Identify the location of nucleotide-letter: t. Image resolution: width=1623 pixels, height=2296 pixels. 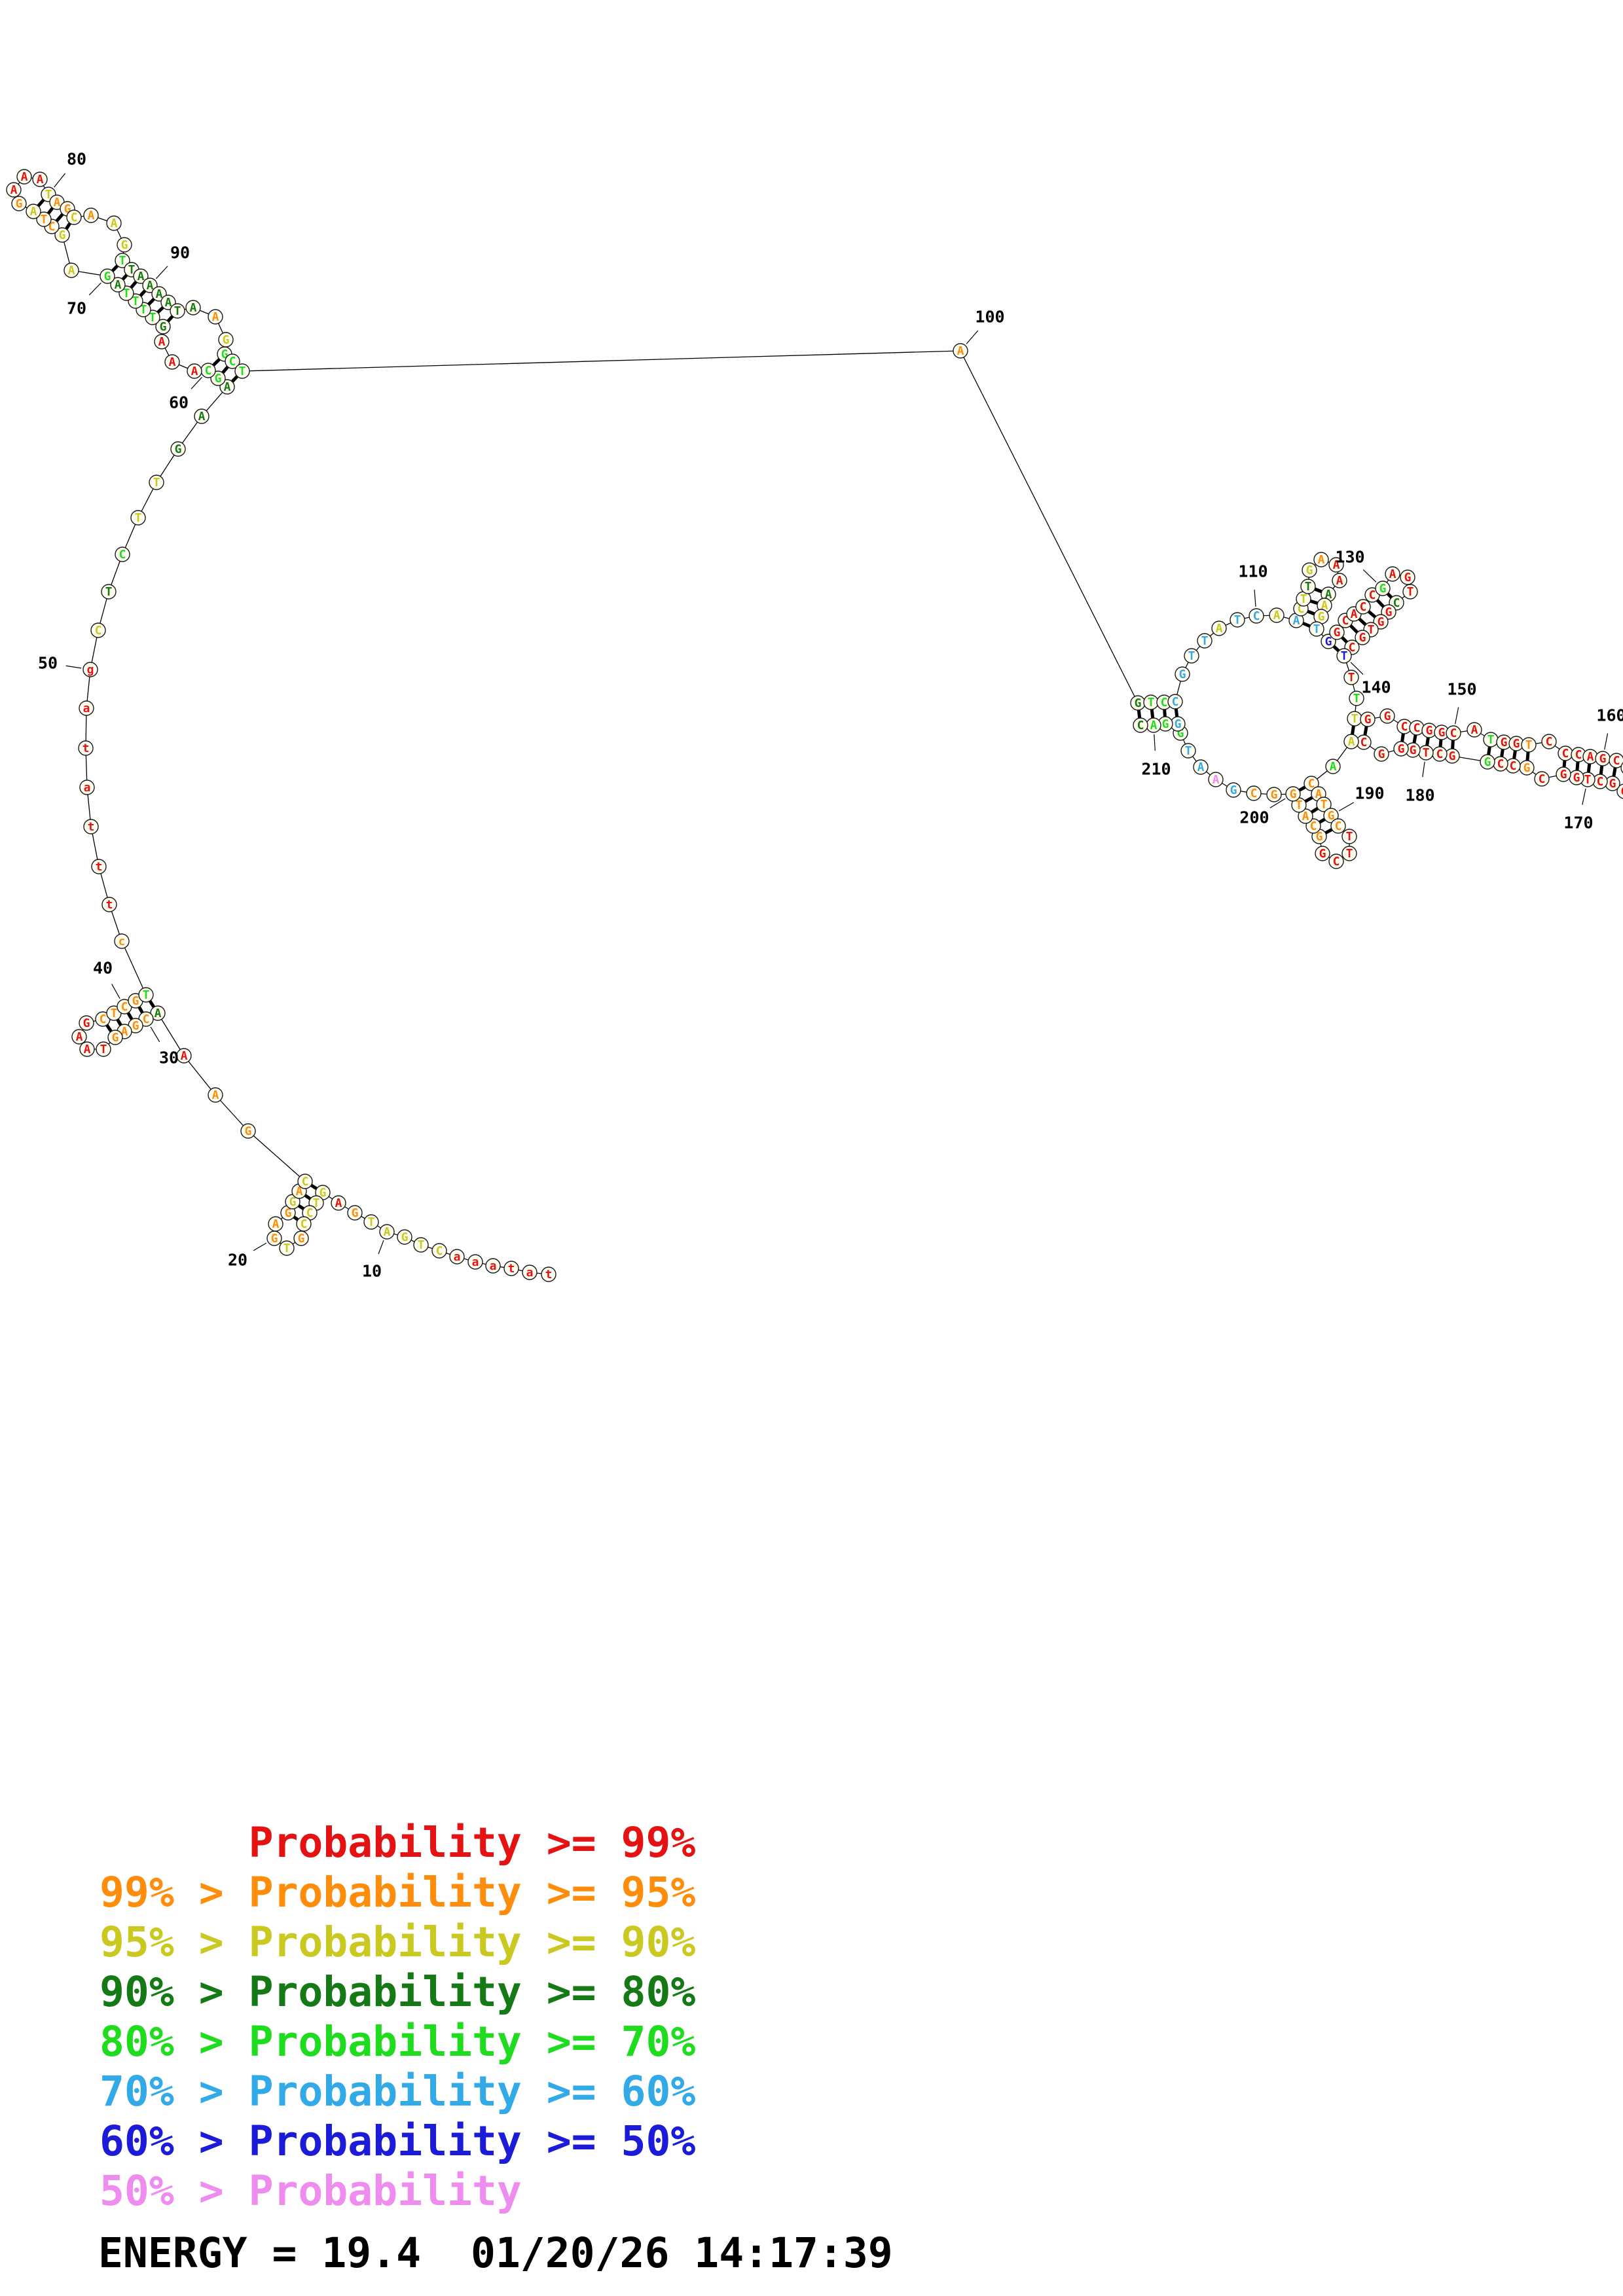
(86, 748).